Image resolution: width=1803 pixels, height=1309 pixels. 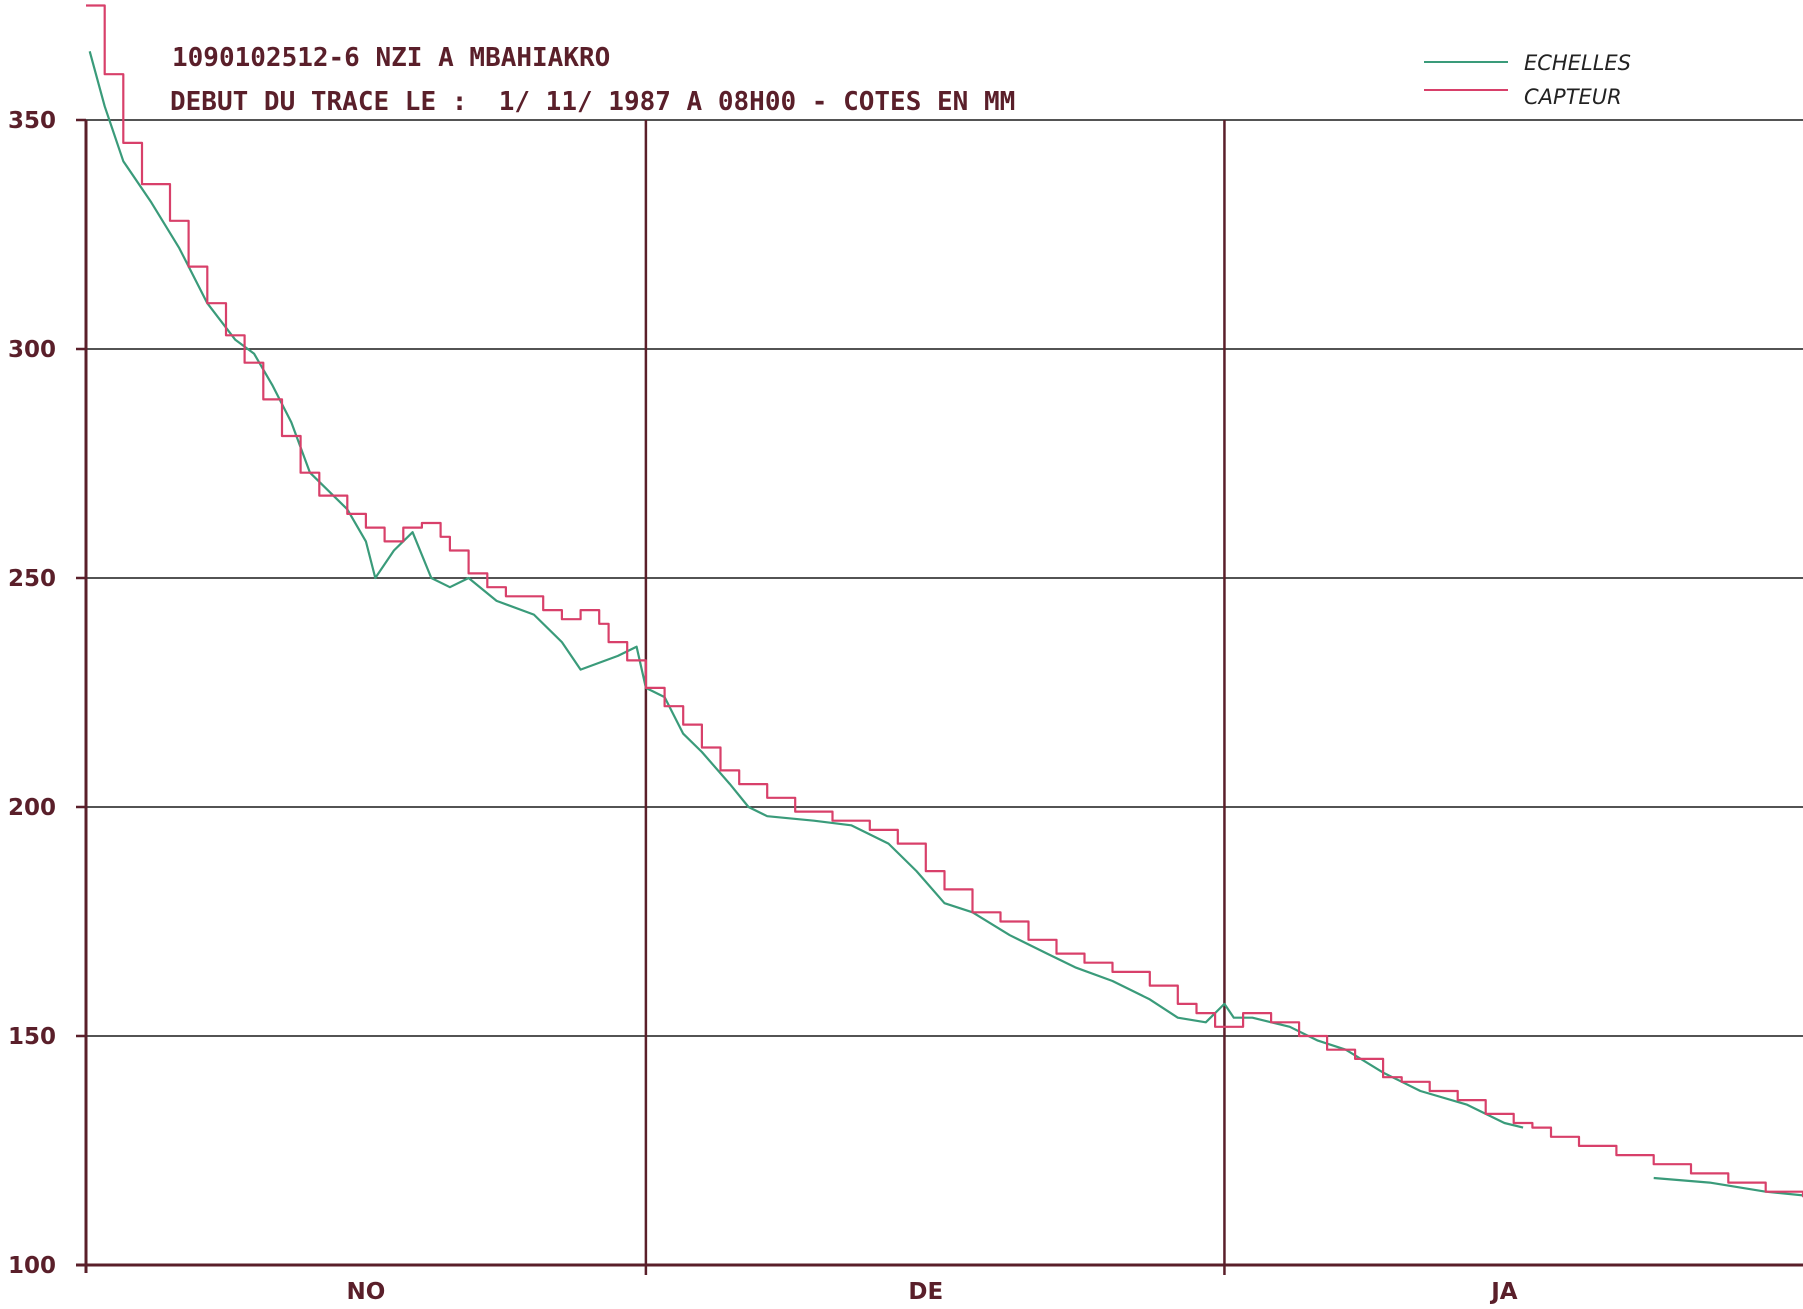 I want to click on x-tick-label-de: DE, so click(x=925, y=1292).